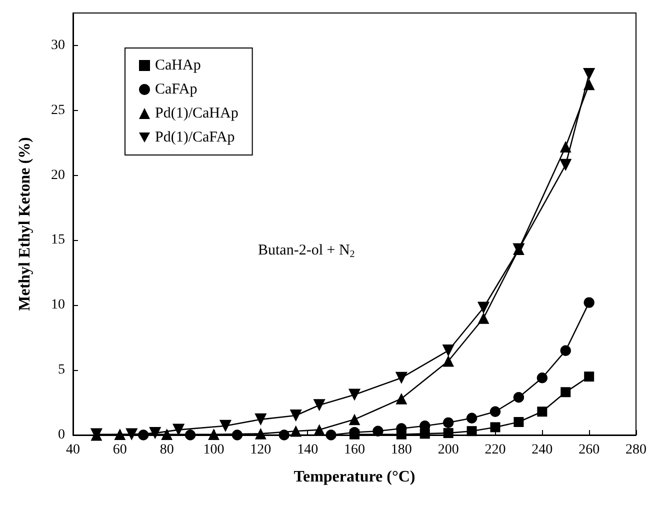  I want to click on y-tick-label: 25, so click(58, 110).